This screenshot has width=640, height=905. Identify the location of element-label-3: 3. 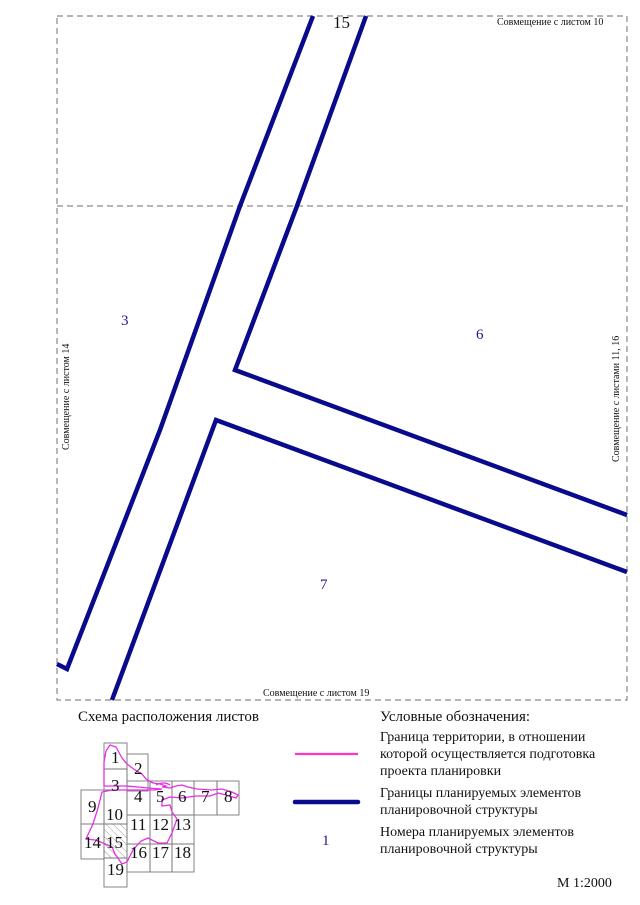
(125, 321).